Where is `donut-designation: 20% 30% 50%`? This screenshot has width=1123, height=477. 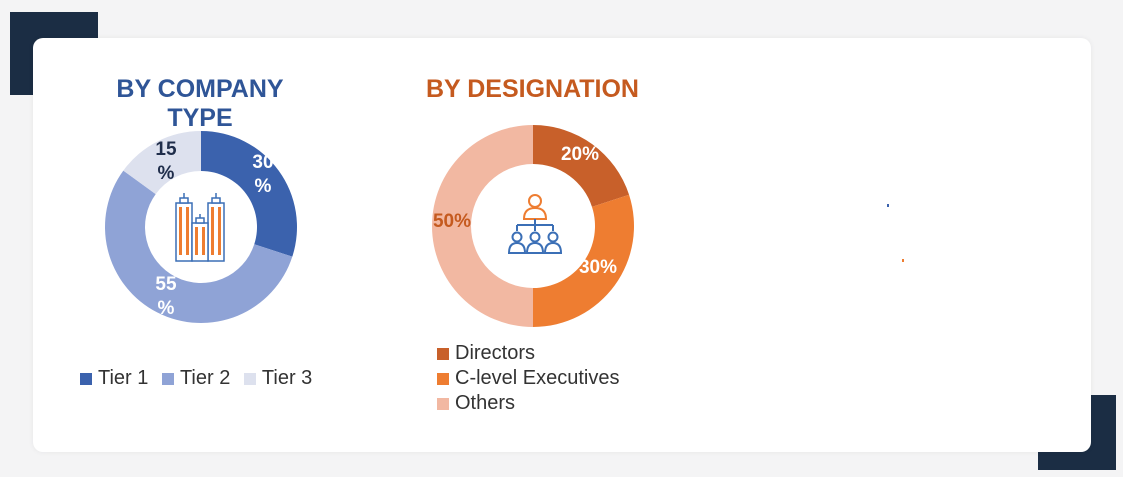 donut-designation: 20% 30% 50% is located at coordinates (533, 226).